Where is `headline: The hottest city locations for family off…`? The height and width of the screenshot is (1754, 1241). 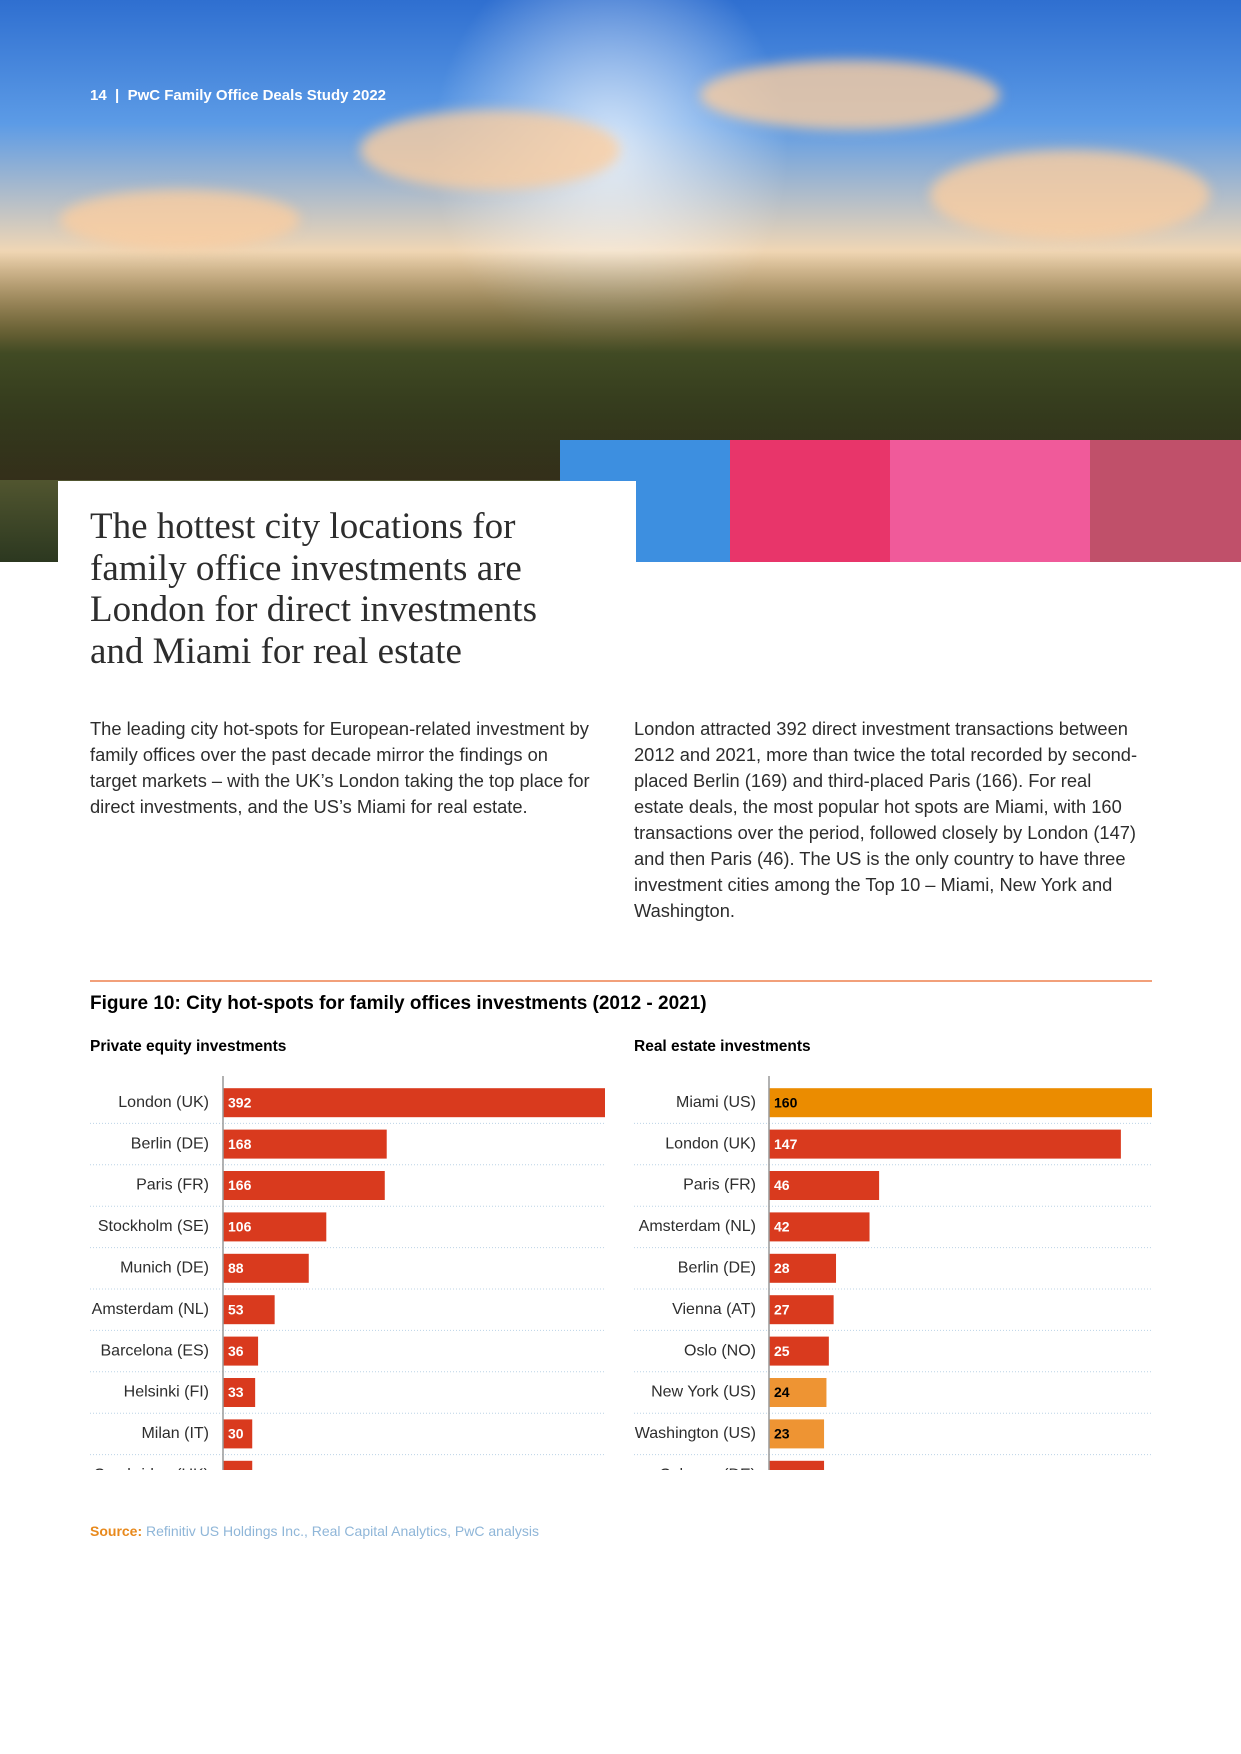 headline: The hottest city locations for family off… is located at coordinates (313, 589).